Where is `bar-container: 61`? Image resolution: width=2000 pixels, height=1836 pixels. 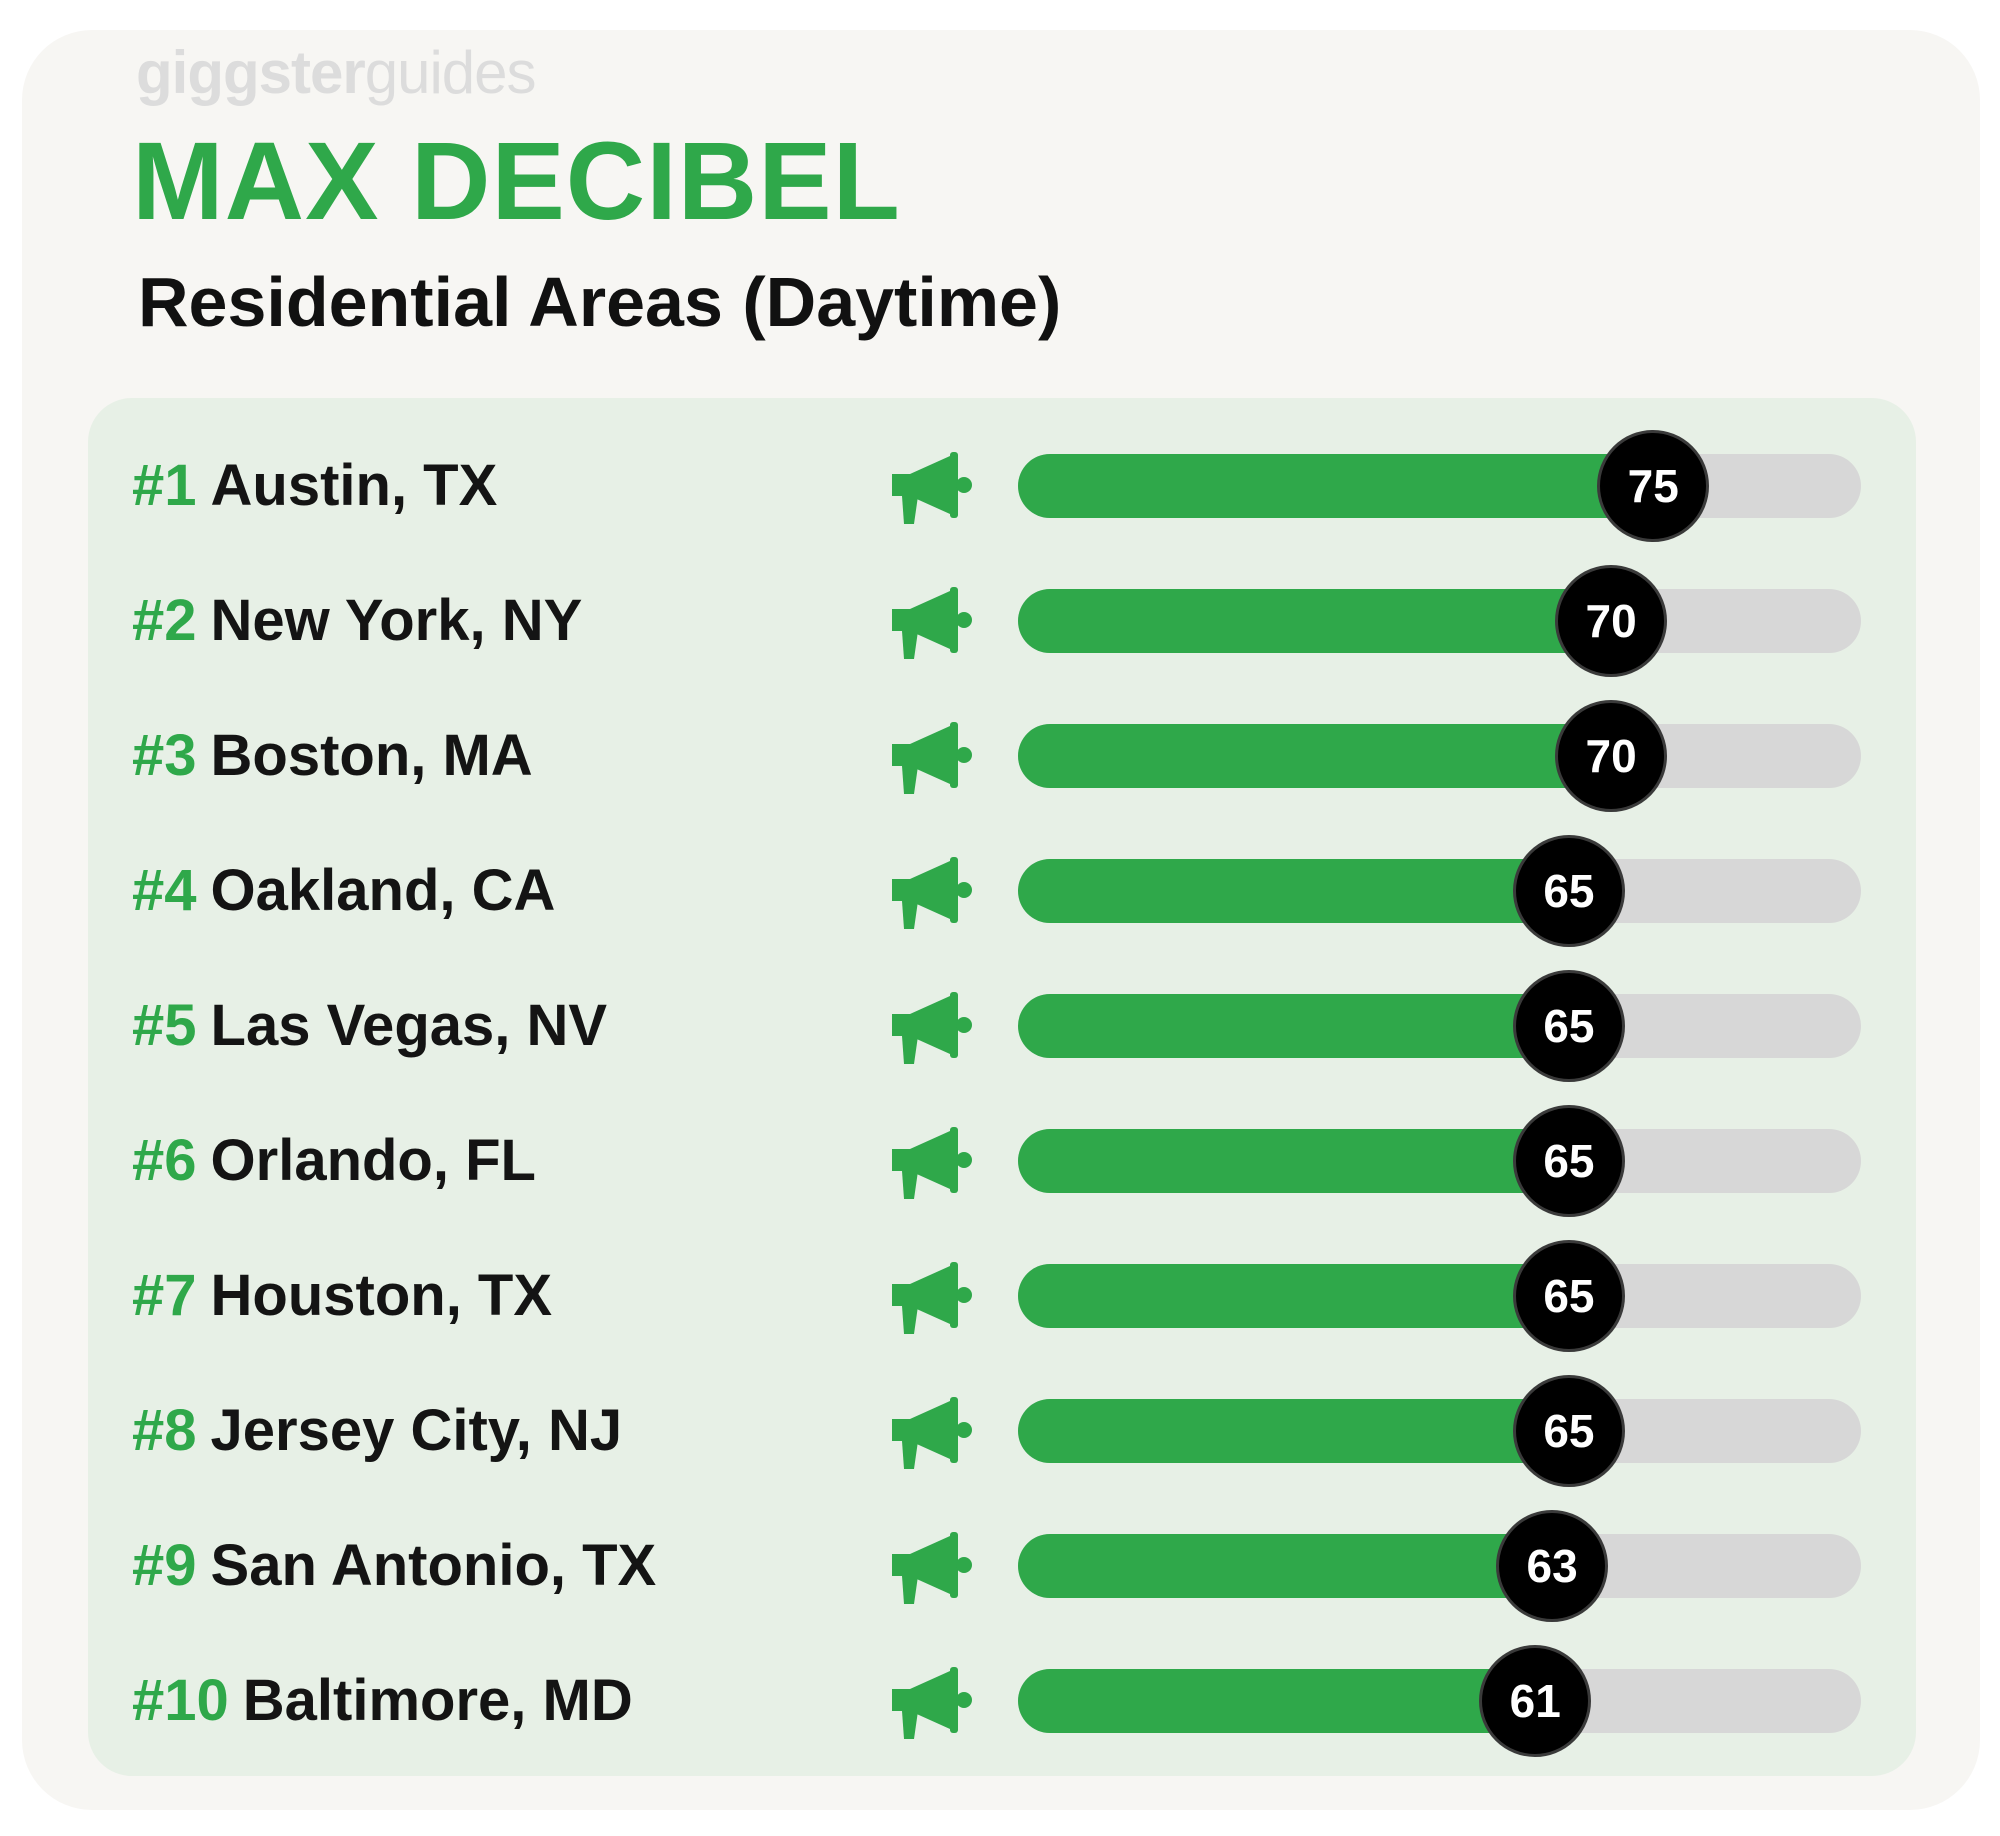 bar-container: 61 is located at coordinates (1439, 1701).